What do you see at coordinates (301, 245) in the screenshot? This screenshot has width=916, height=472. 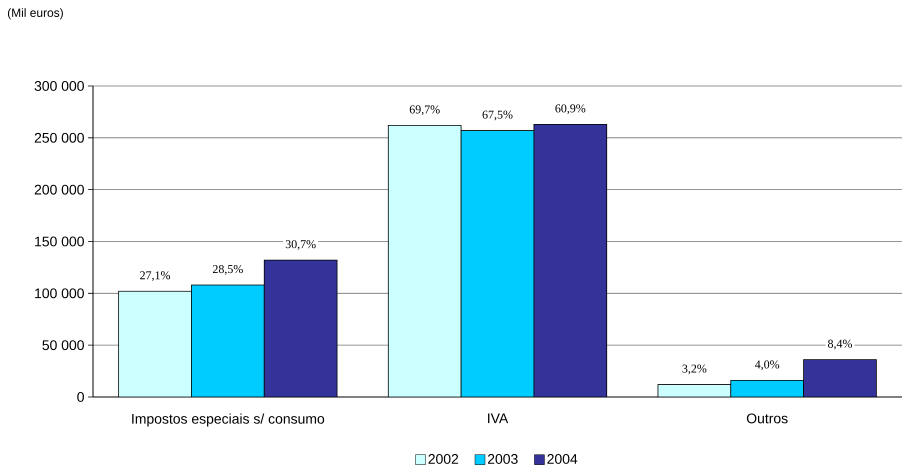 I see `annotation: 30,7%` at bounding box center [301, 245].